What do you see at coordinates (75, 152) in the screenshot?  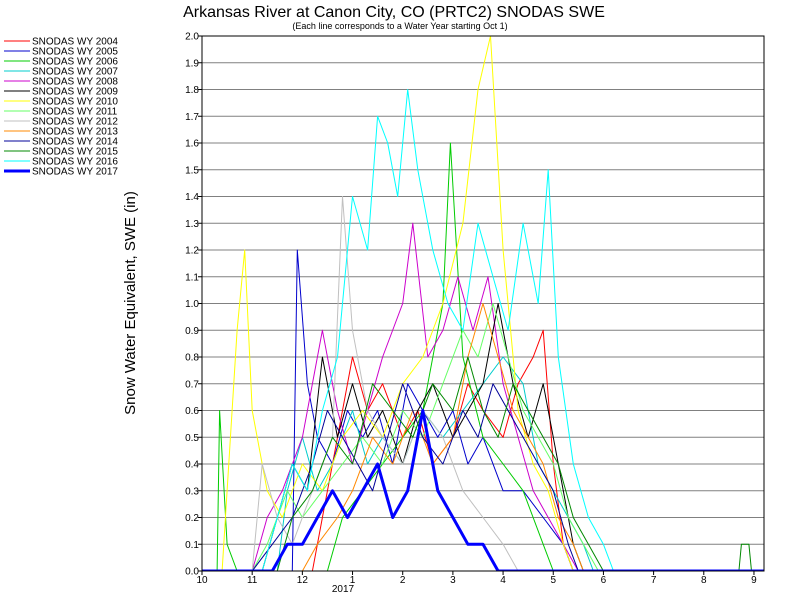 I see `legend-label: SNODAS WY 2015` at bounding box center [75, 152].